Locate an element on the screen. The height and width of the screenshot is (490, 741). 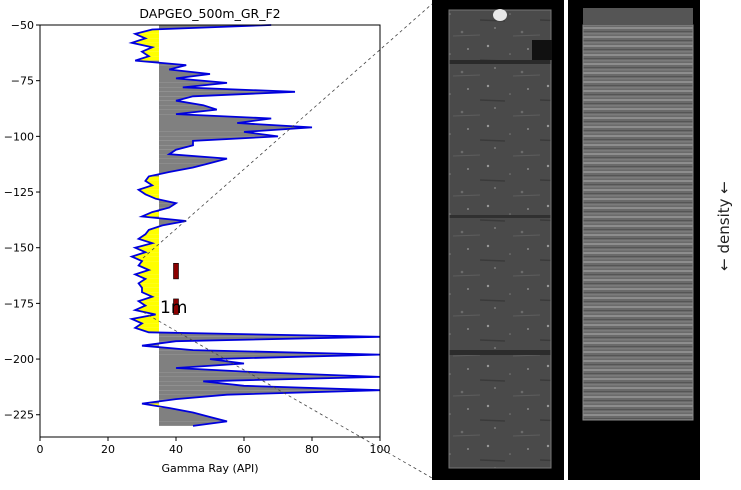
x-tick-label: 60 is located at coordinates (244, 449).